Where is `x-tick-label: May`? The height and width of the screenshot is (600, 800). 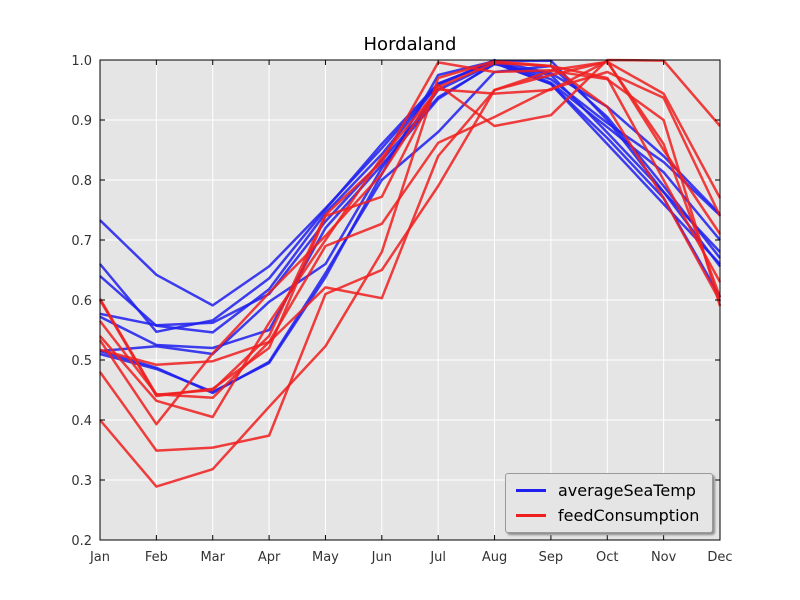
x-tick-label: May is located at coordinates (325, 557).